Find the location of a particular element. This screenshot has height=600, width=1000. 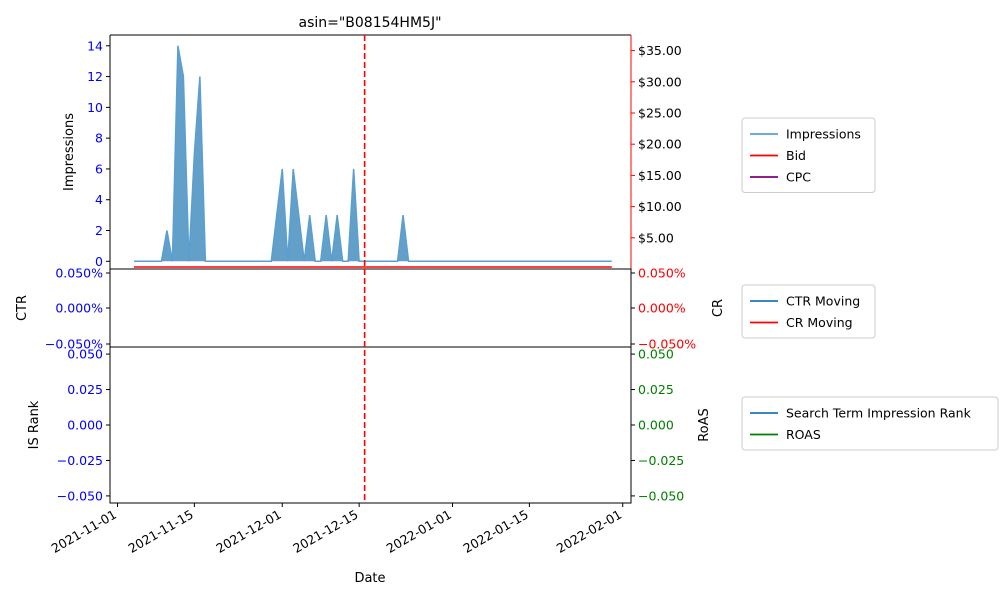

impressions-tick-label: 8 is located at coordinates (99, 138).